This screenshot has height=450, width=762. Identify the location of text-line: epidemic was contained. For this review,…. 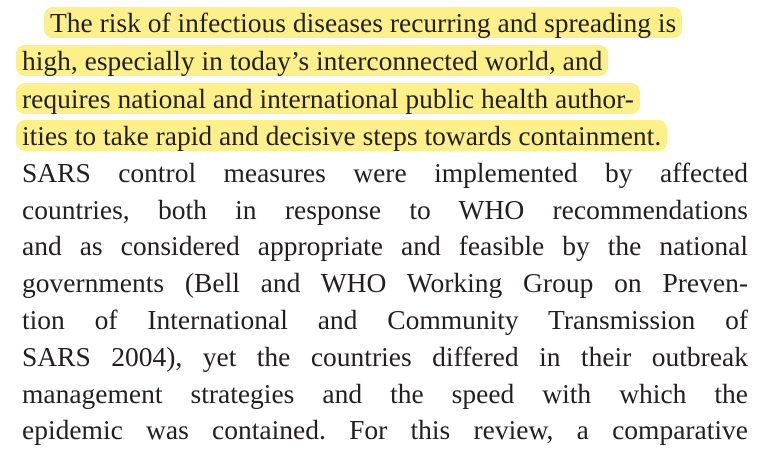
(385, 429).